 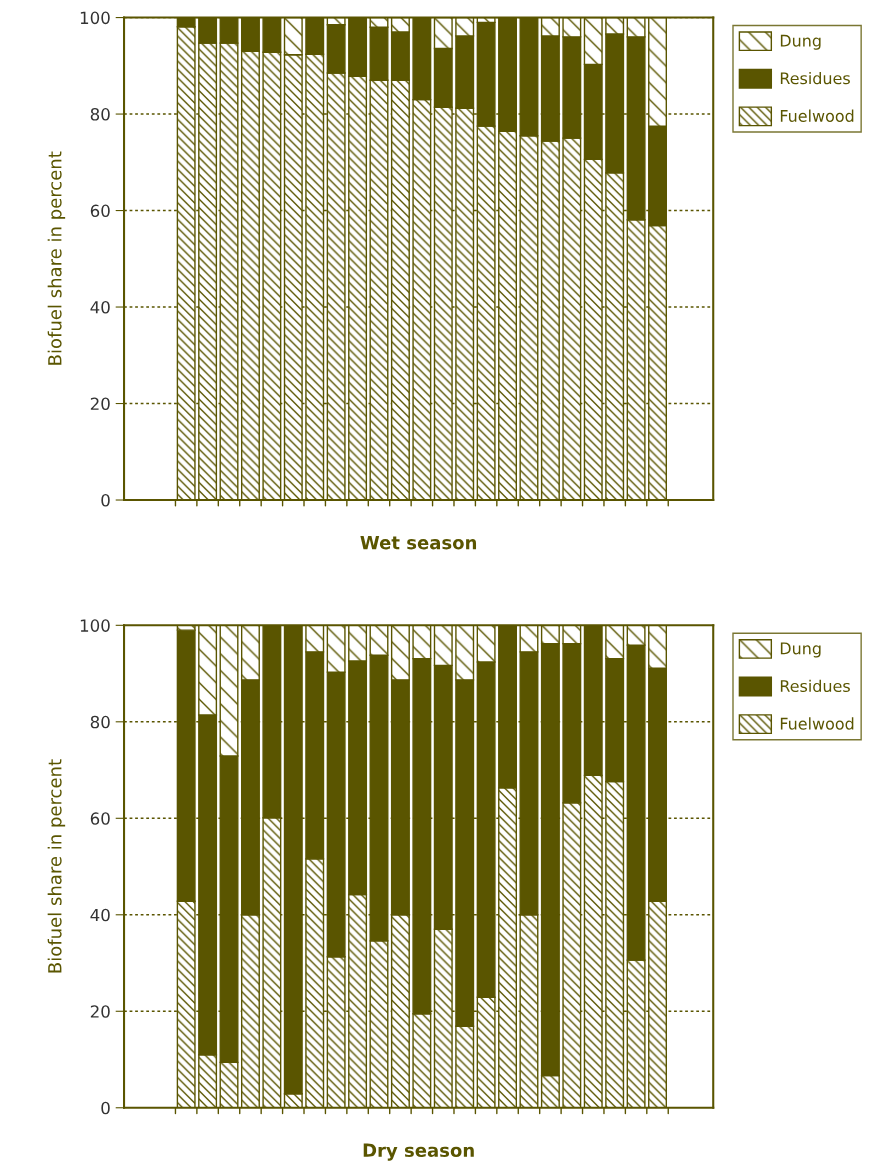 I want to click on x-axis-title: Dry season, so click(x=418, y=1152).